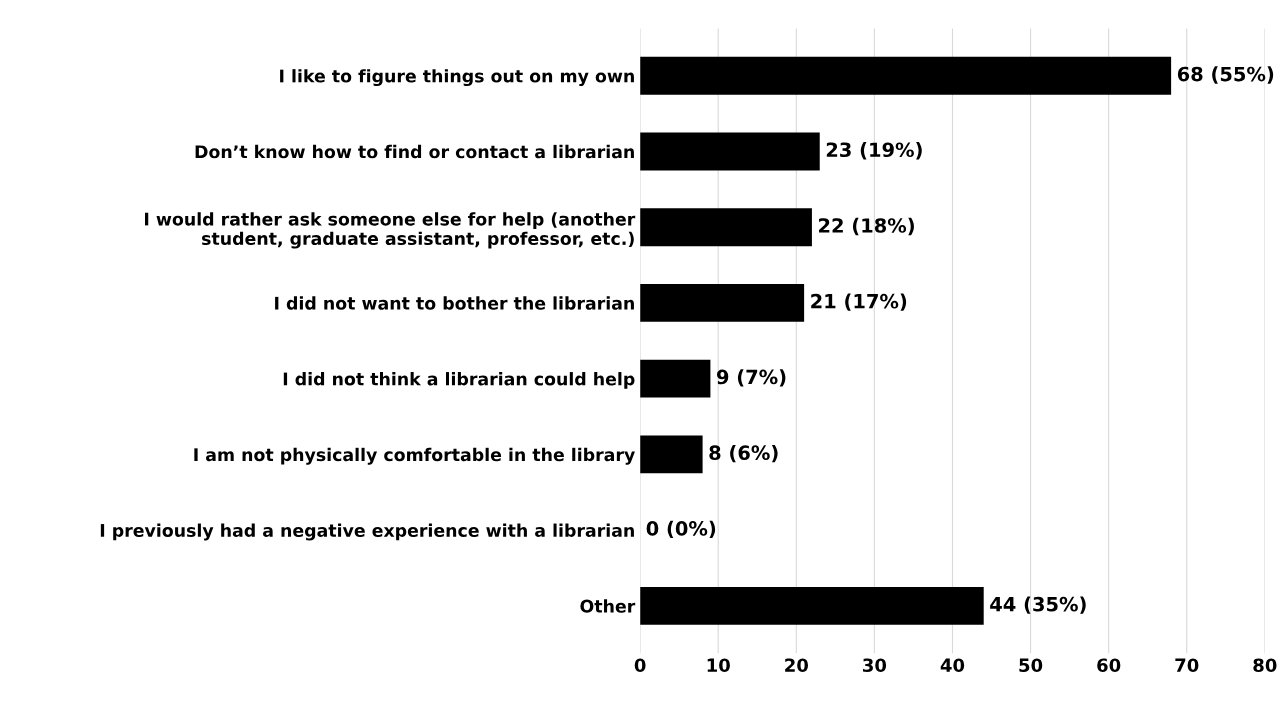  I want to click on x-tick-label: 10, so click(718, 665).